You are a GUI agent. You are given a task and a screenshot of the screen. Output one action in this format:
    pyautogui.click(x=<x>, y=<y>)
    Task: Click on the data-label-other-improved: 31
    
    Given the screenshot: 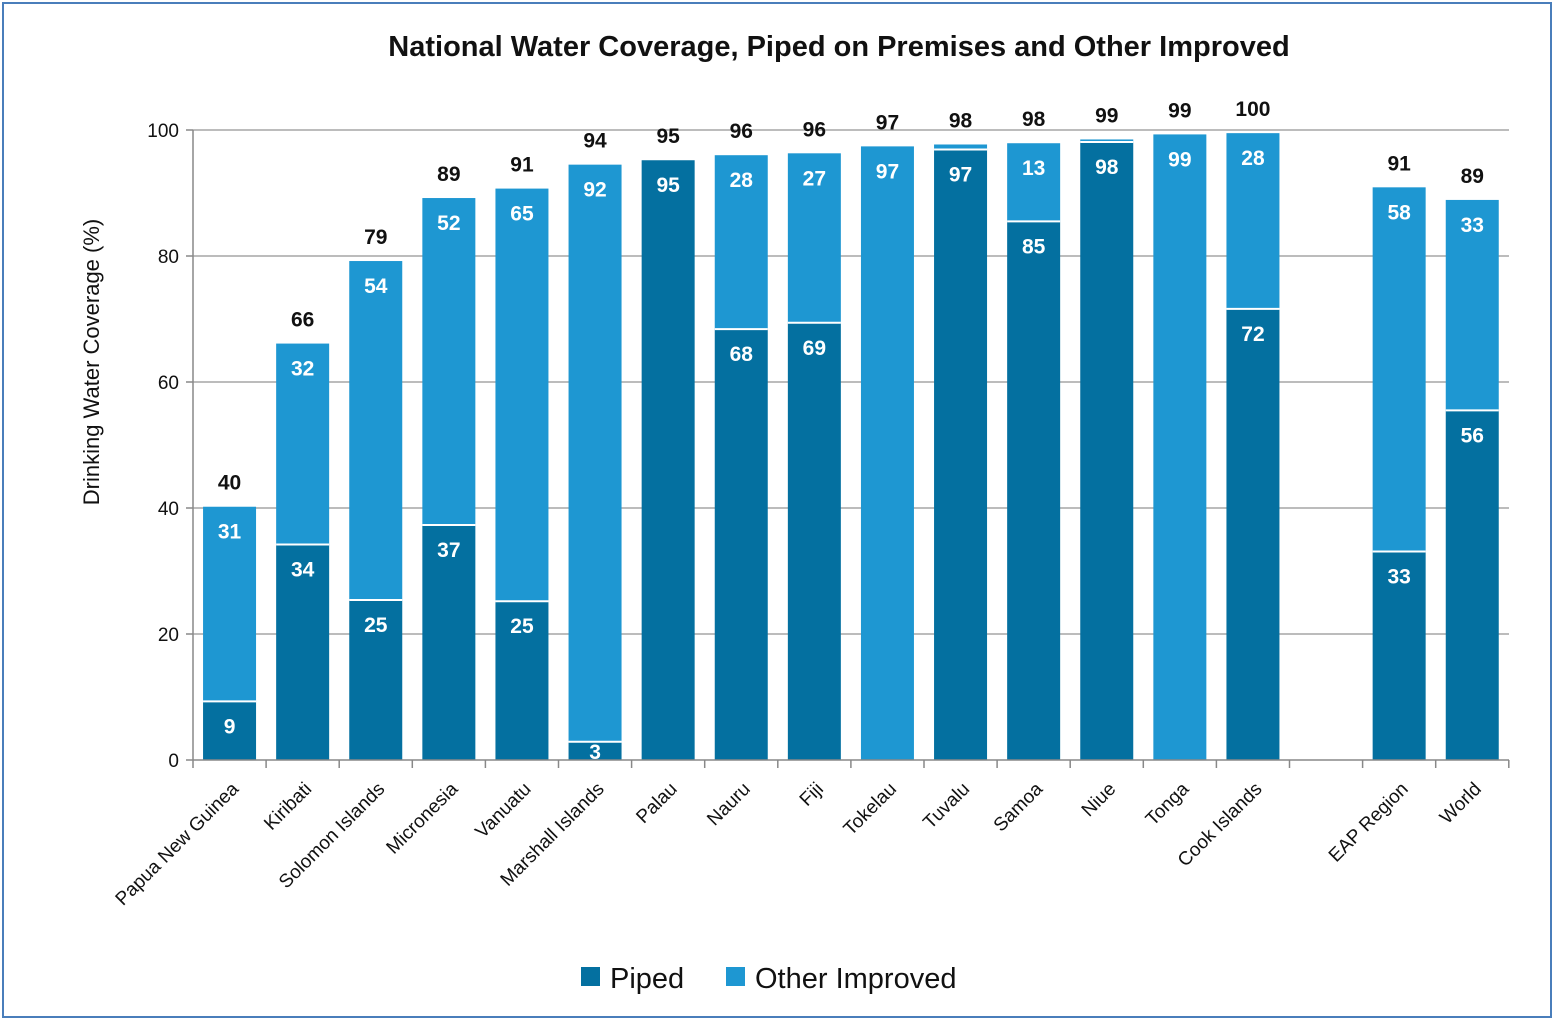 What is the action you would take?
    pyautogui.click(x=230, y=532)
    